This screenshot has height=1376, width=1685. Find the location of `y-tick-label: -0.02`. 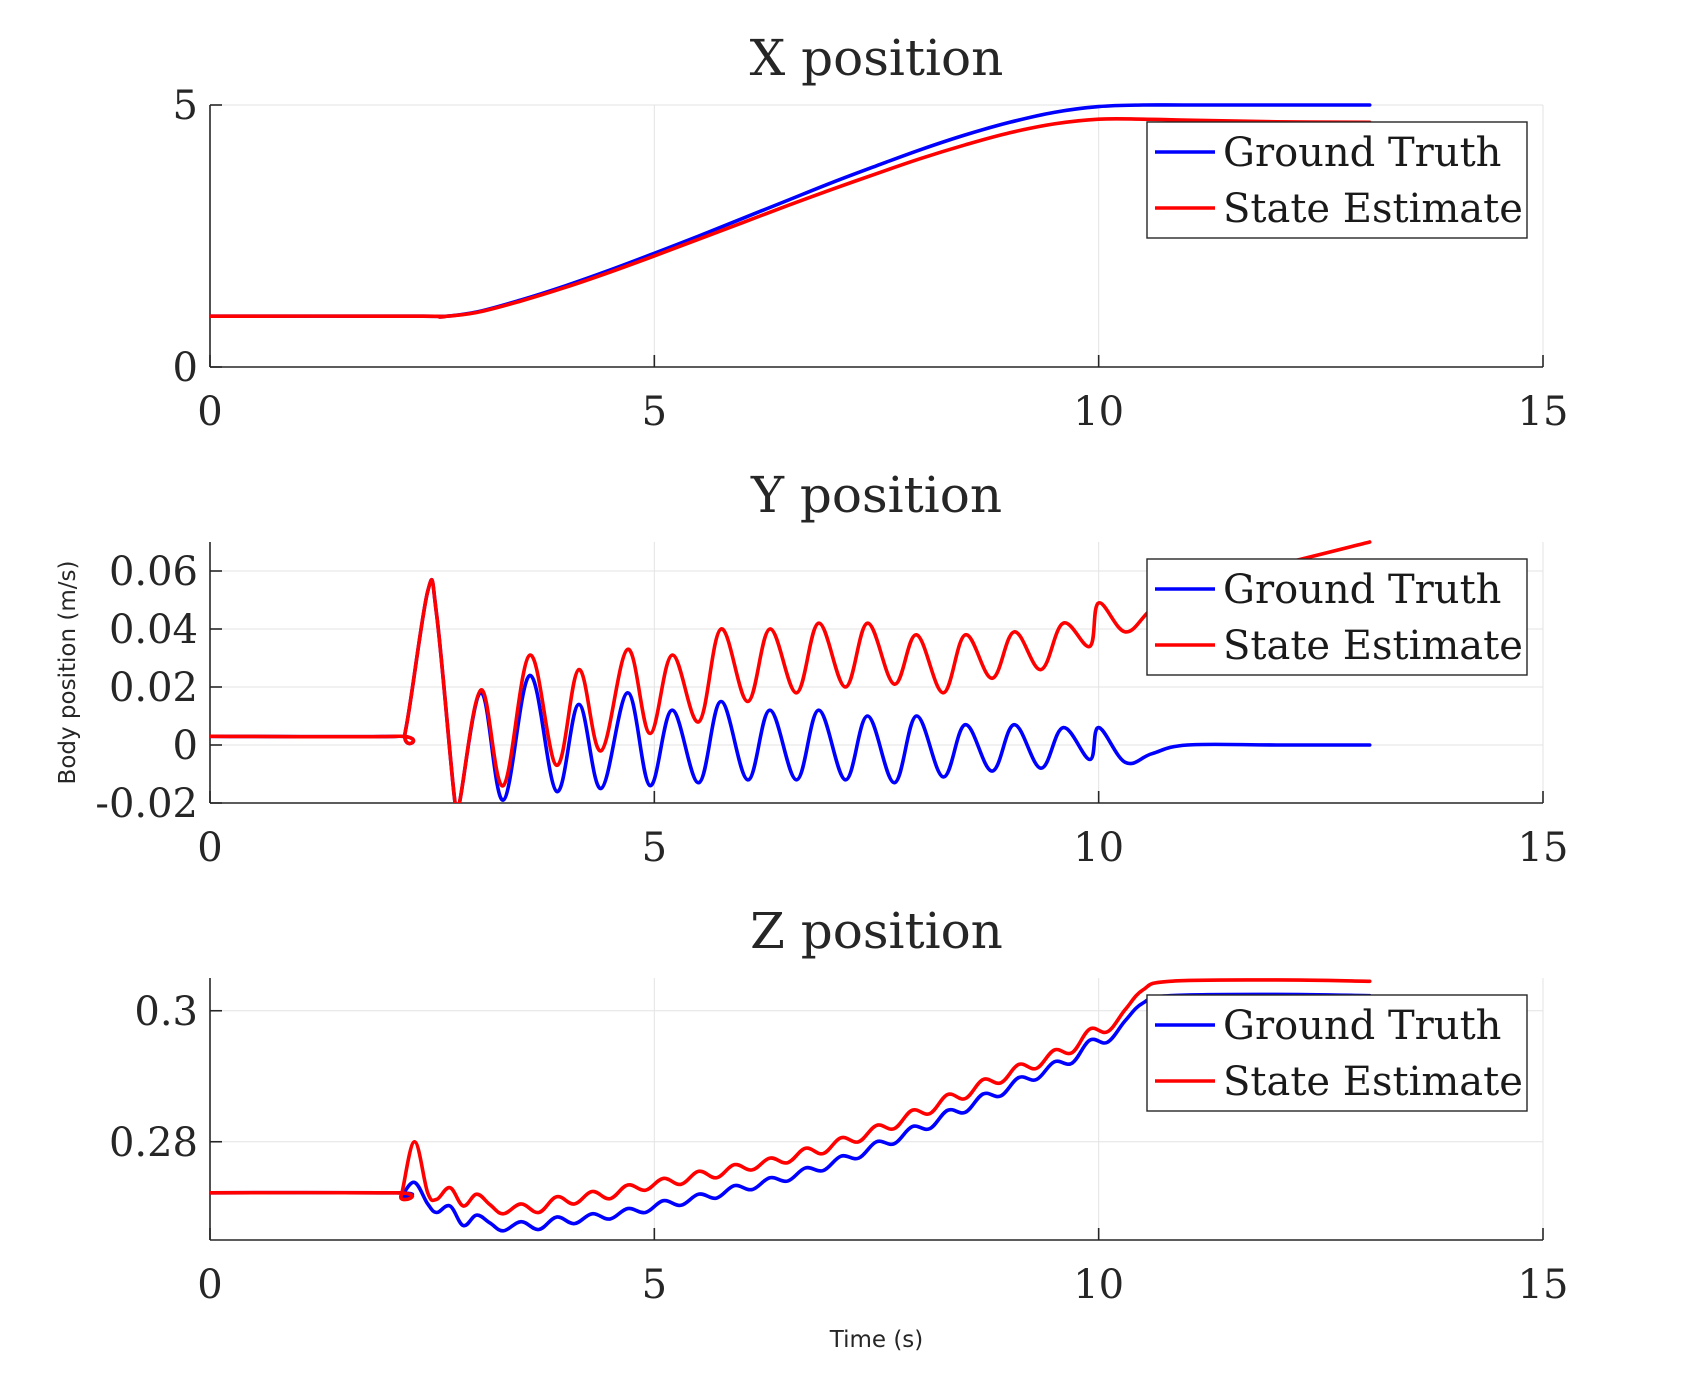

y-tick-label: -0.02 is located at coordinates (146, 804).